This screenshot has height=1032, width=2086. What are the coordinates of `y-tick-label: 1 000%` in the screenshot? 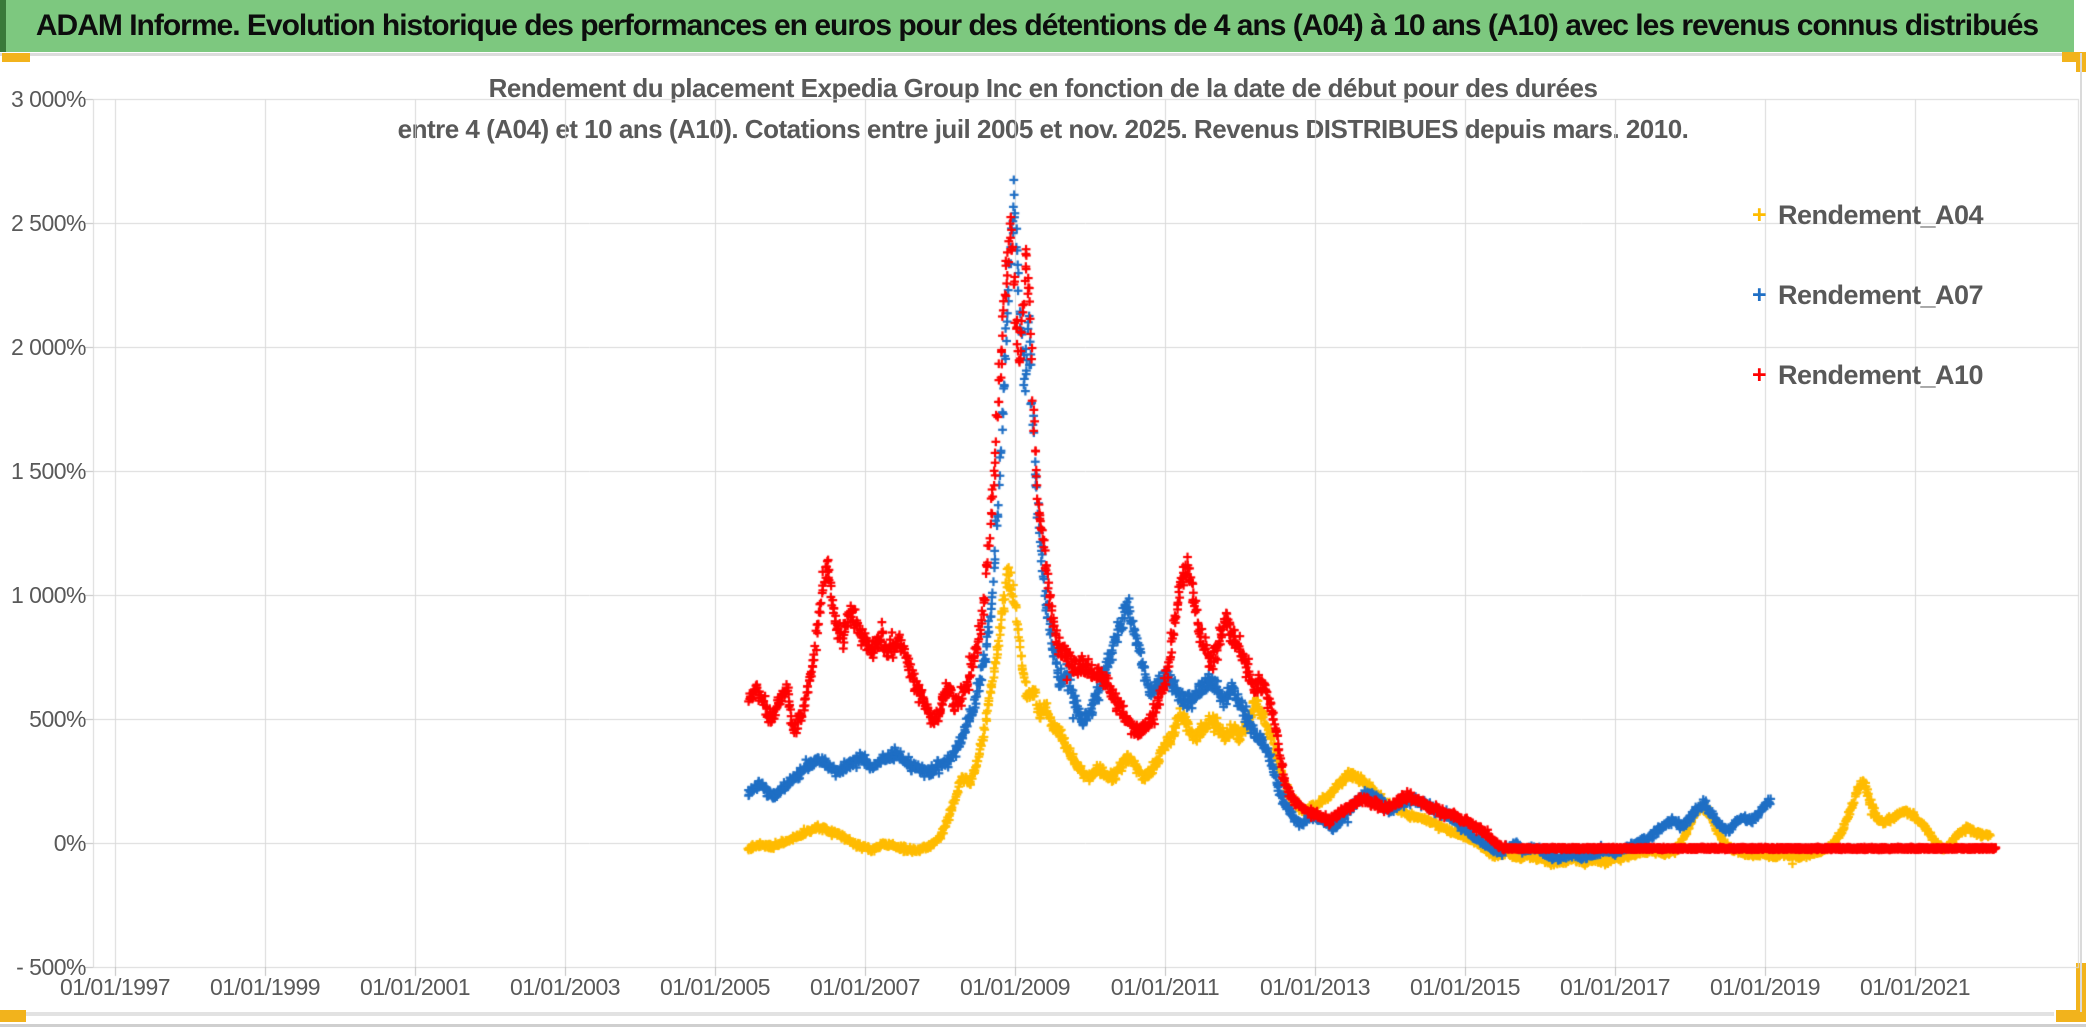 It's located at (48, 595).